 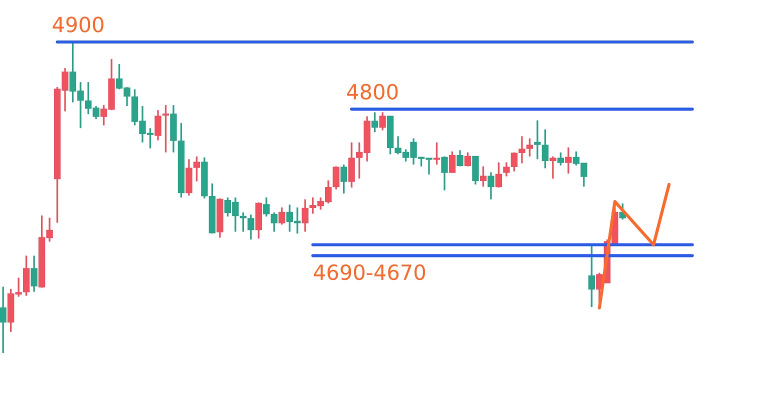 I want to click on series-label: 4800, so click(x=372, y=92).